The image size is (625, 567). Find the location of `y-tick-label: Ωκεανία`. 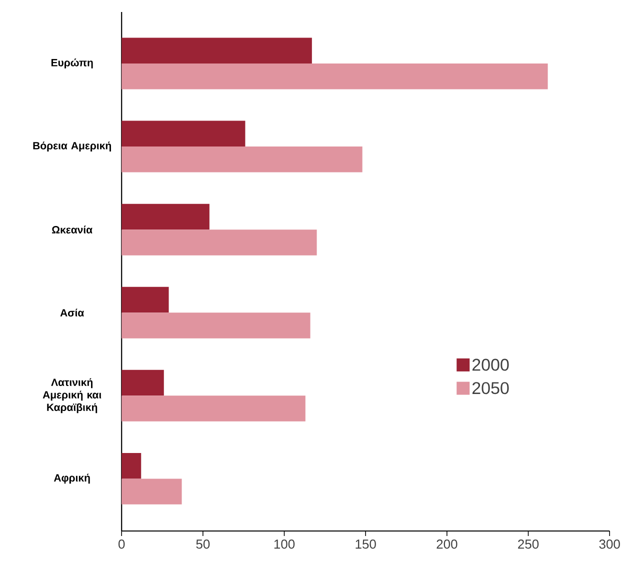

y-tick-label: Ωκεανία is located at coordinates (72, 230).